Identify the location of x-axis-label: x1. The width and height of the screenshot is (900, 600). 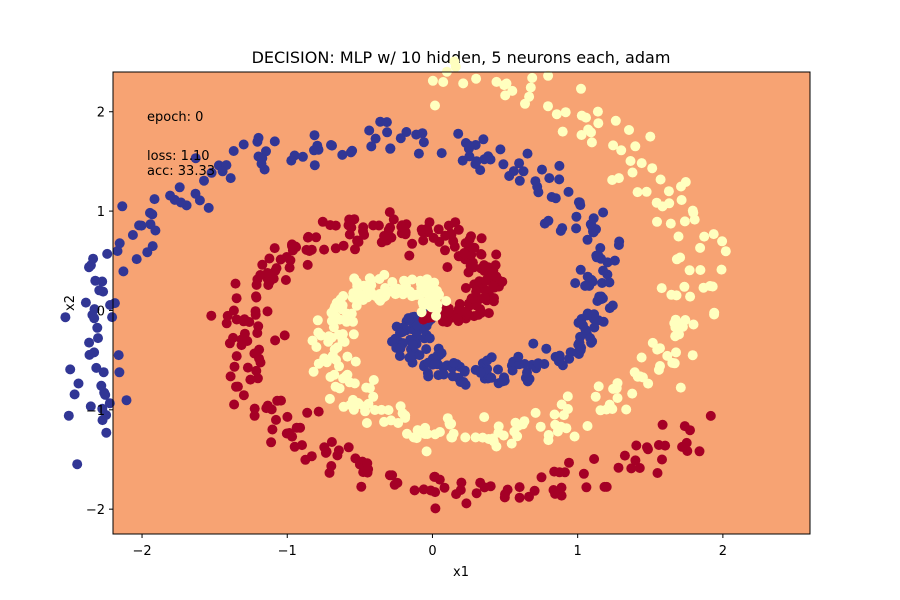
(461, 572).